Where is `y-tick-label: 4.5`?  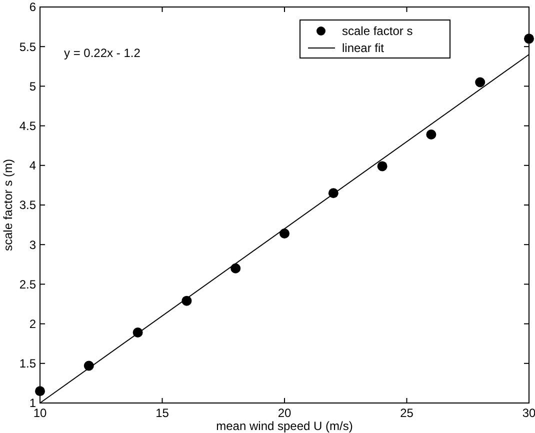
y-tick-label: 4.5 is located at coordinates (27, 126).